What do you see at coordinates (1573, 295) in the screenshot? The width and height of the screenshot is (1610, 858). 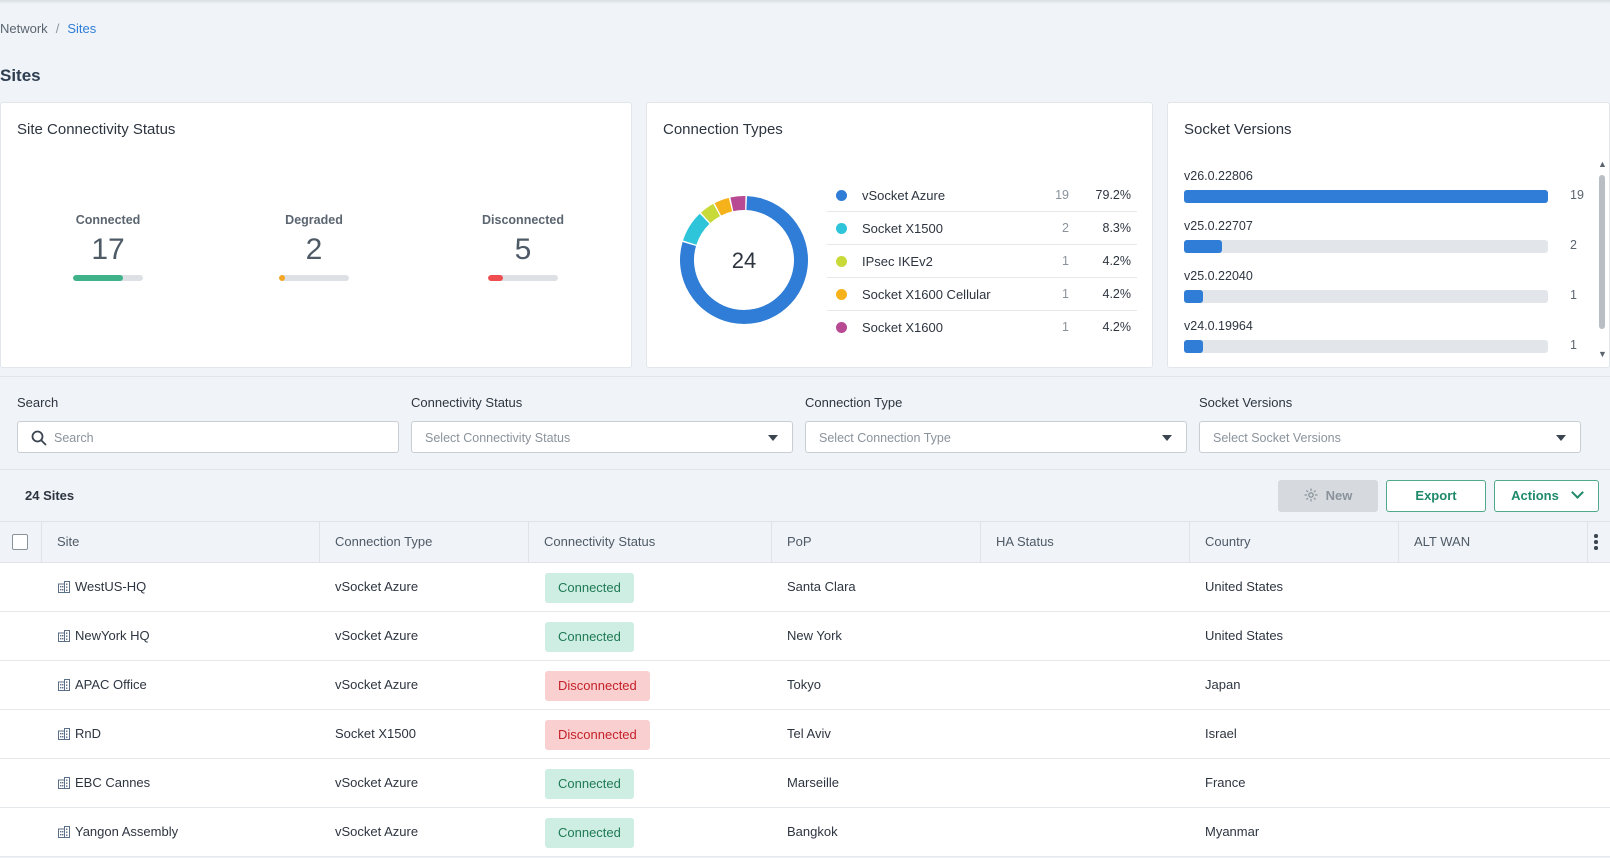 I see `version-count: 1` at bounding box center [1573, 295].